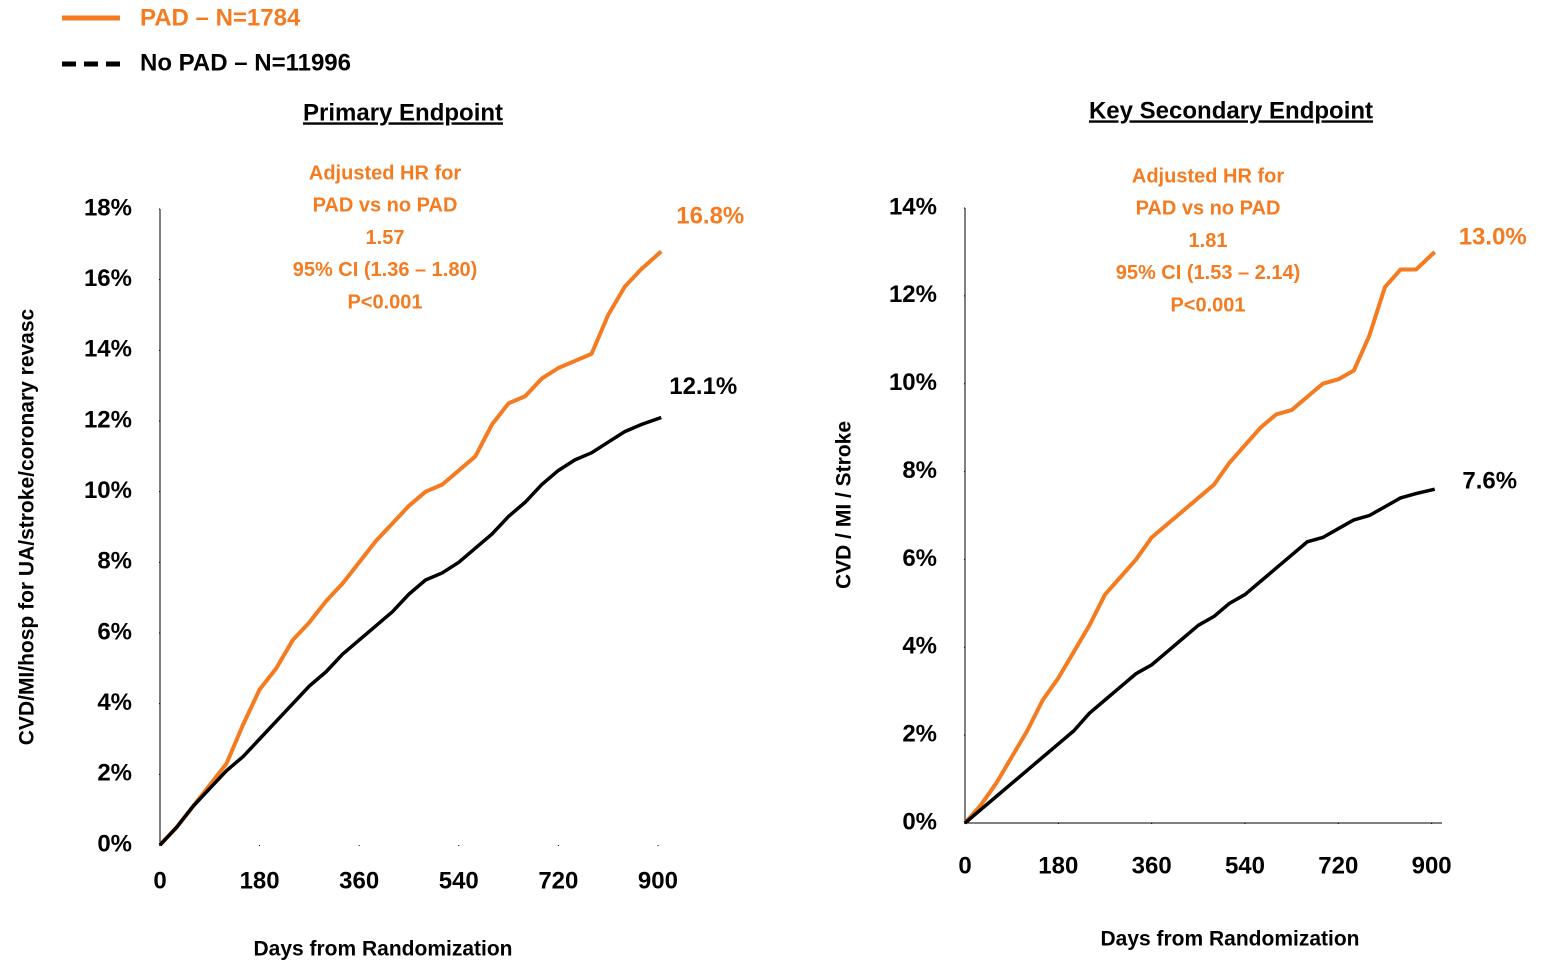 The image size is (1547, 964). I want to click on chart-title: Primary Endpoint, so click(403, 112).